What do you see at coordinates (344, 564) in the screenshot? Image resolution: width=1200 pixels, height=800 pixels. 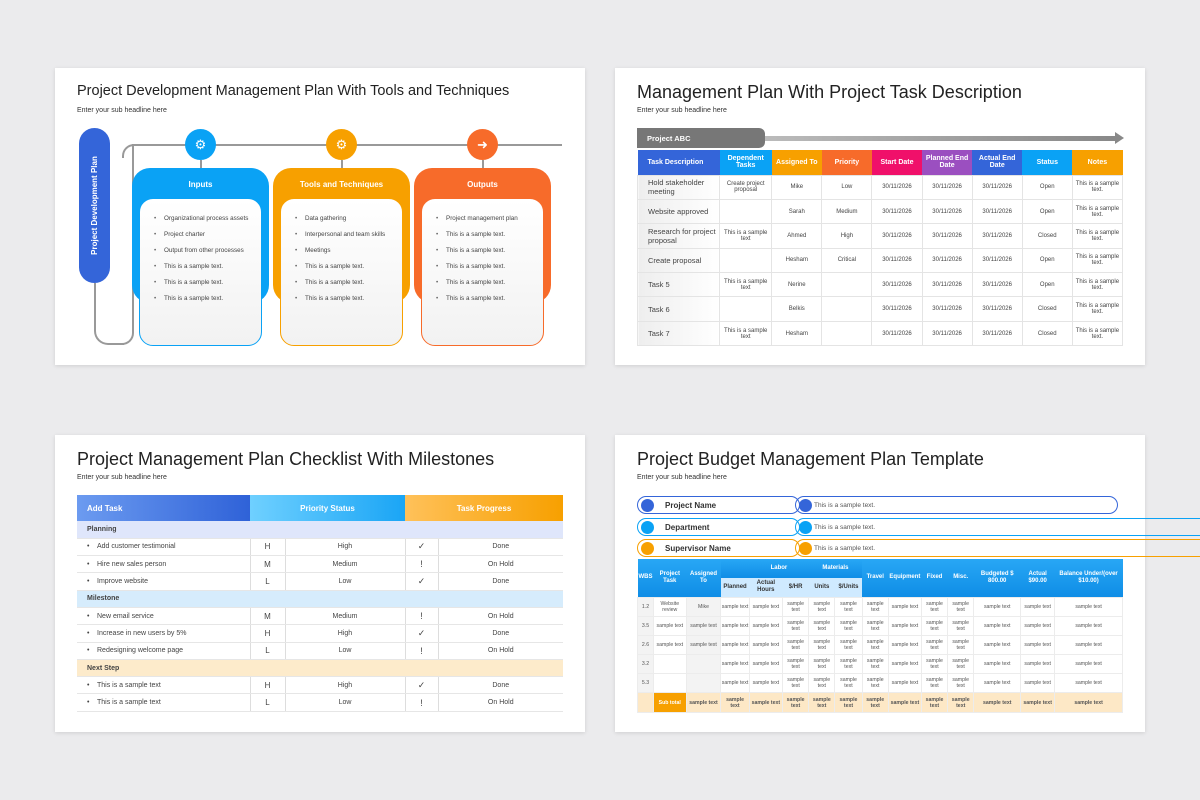 I see `priority-status: Medium` at bounding box center [344, 564].